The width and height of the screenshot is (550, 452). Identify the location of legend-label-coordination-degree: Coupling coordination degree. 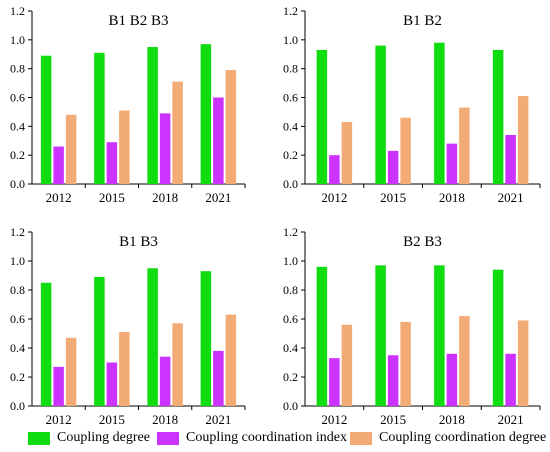
(463, 437).